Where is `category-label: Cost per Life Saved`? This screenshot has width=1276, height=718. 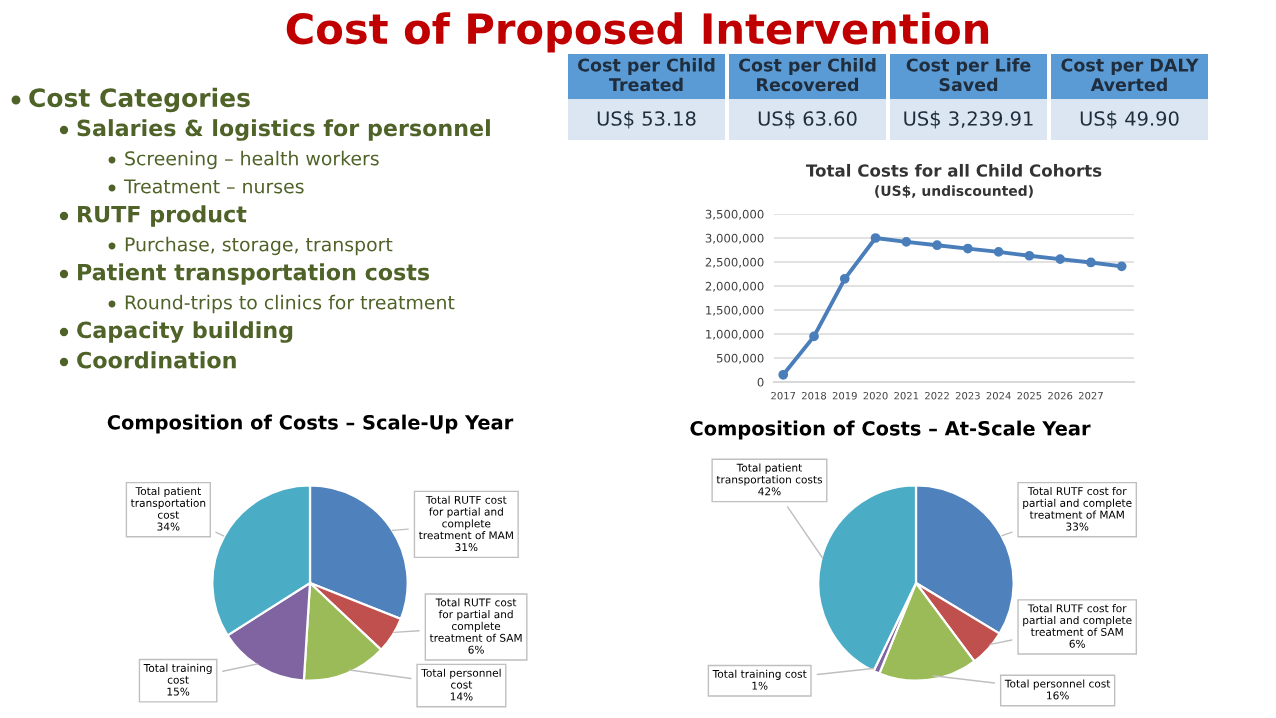 category-label: Cost per Life Saved is located at coordinates (968, 75).